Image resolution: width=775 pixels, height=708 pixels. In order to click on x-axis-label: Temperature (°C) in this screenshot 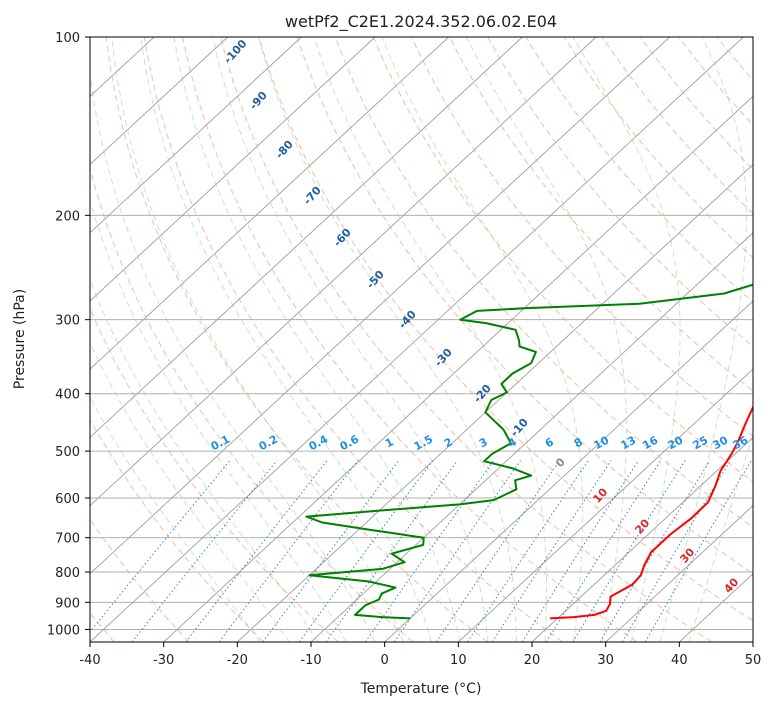, I will do `click(421, 689)`.